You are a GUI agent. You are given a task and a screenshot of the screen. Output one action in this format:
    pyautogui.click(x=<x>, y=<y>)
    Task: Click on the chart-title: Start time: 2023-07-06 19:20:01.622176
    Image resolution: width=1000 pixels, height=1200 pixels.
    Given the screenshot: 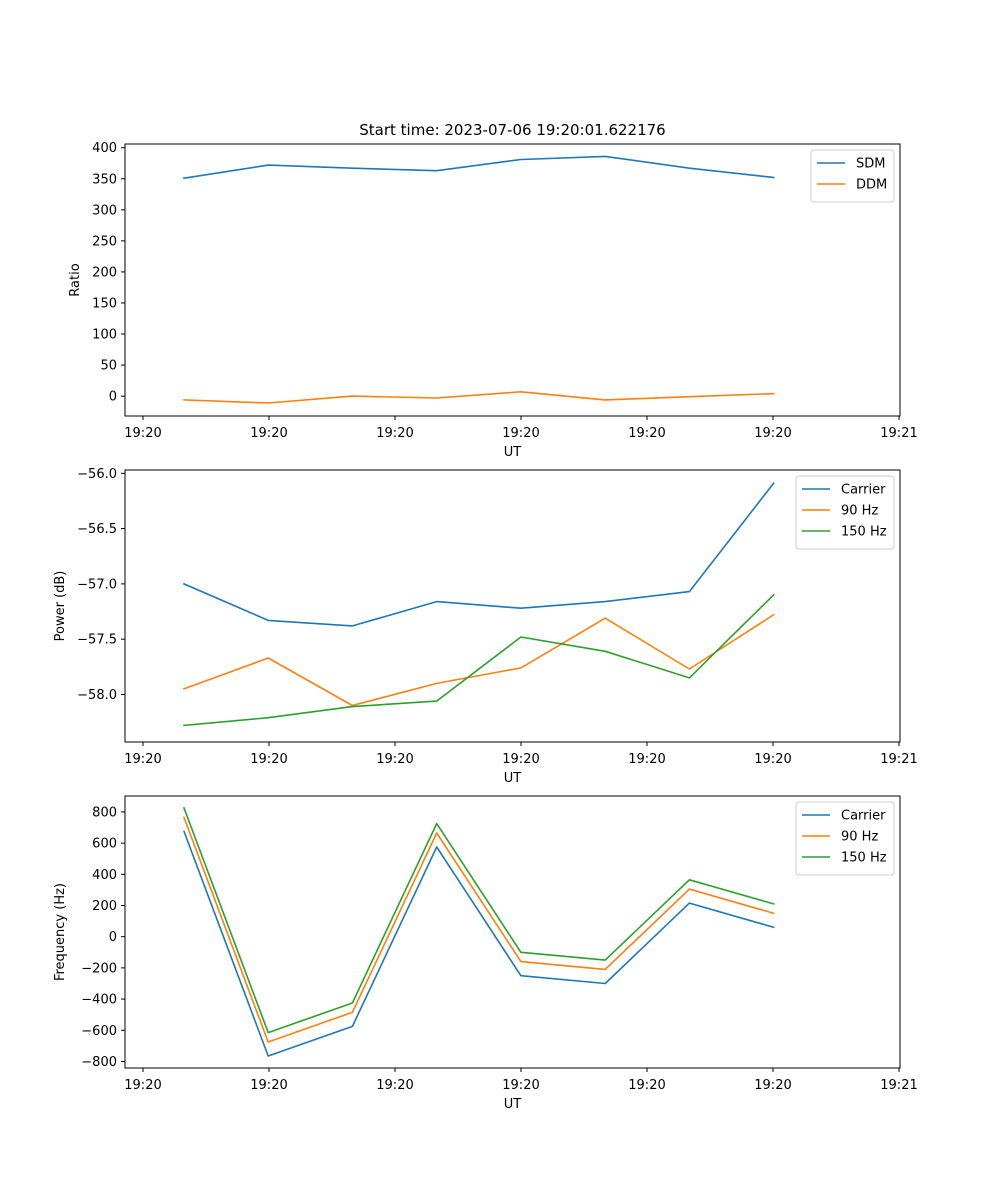 What is the action you would take?
    pyautogui.click(x=512, y=130)
    